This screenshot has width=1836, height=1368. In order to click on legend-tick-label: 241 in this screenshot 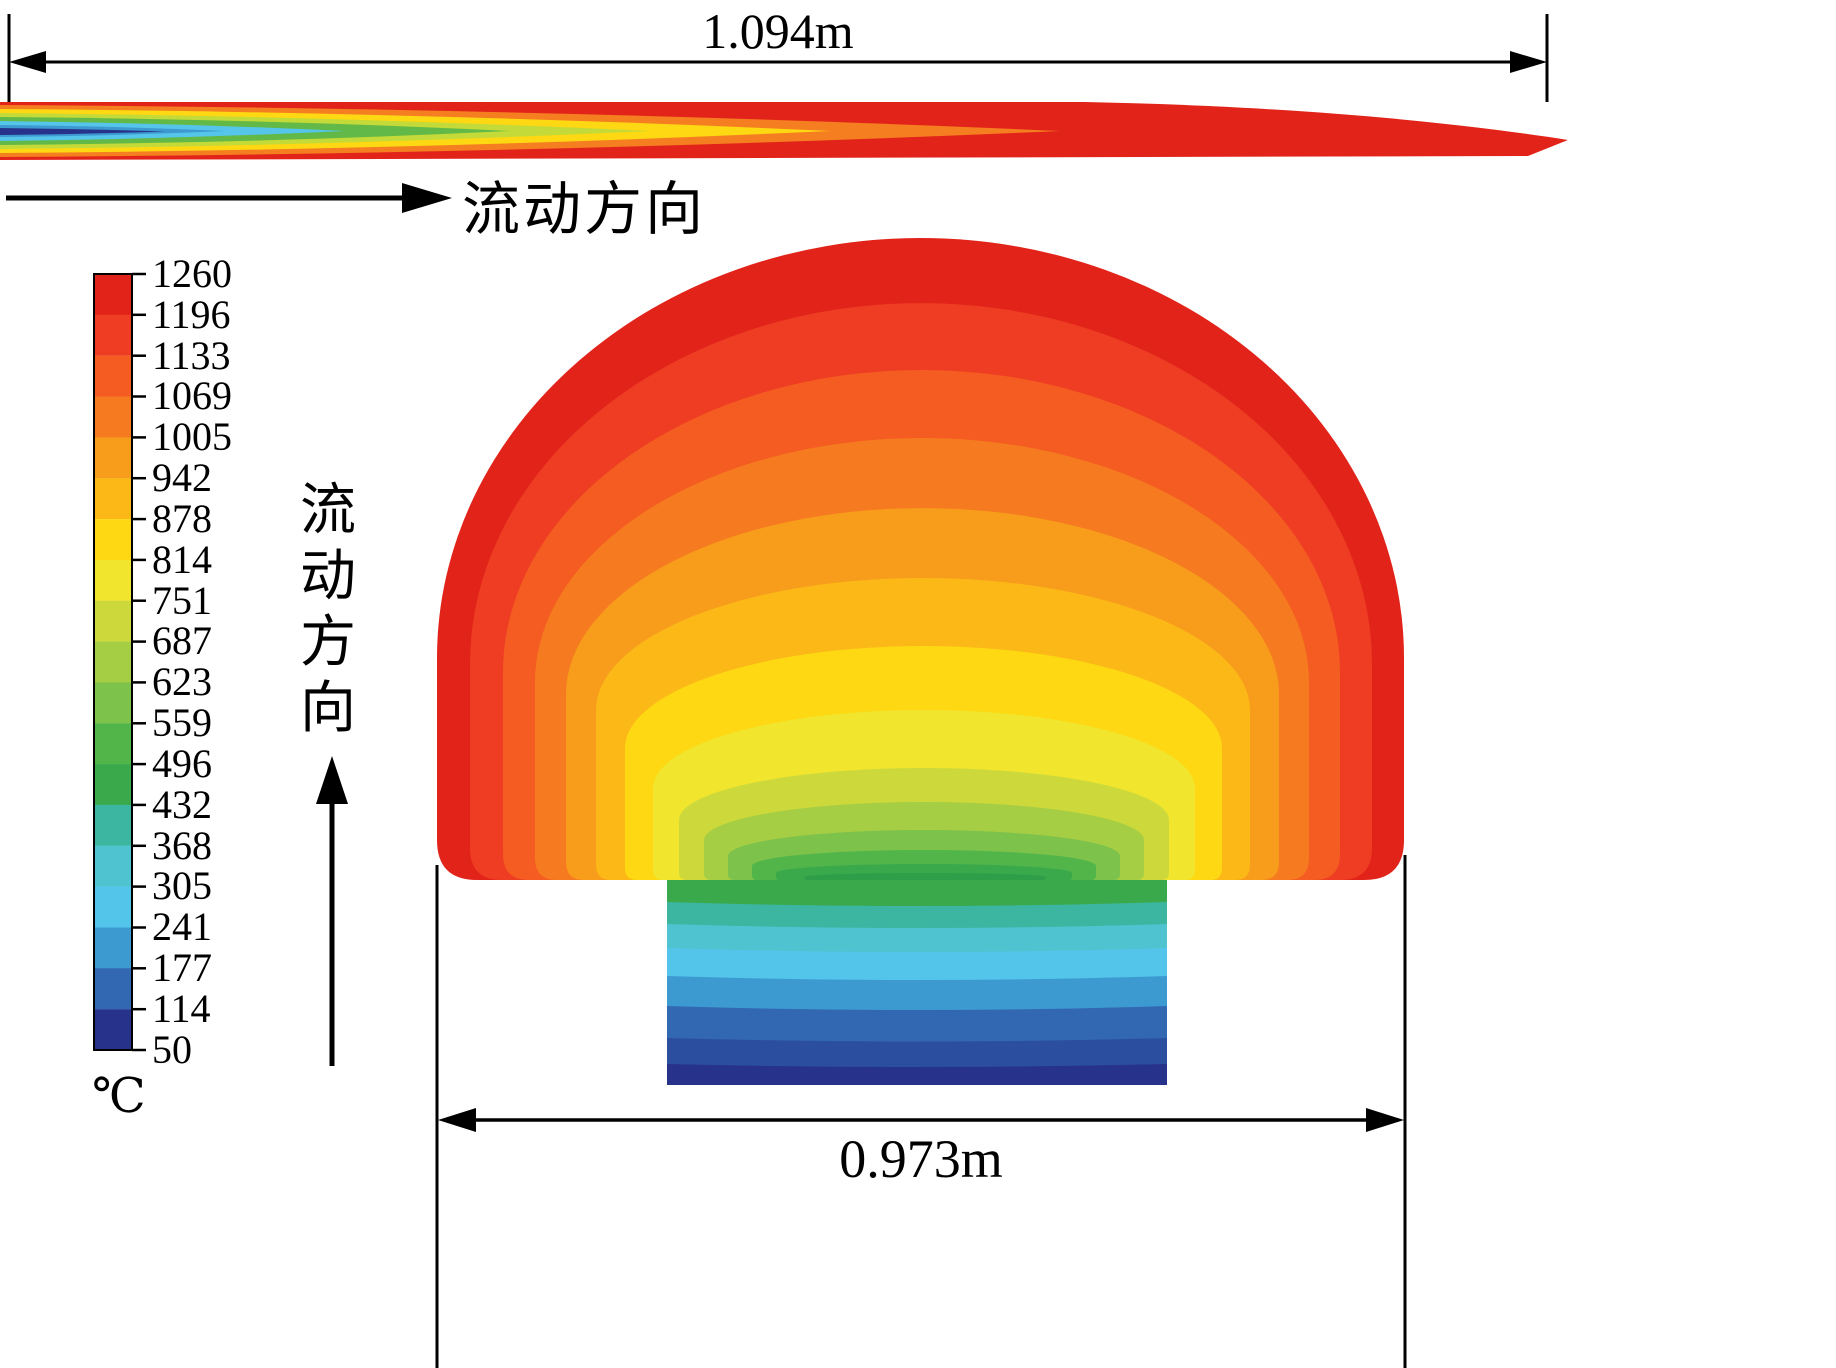, I will do `click(182, 927)`.